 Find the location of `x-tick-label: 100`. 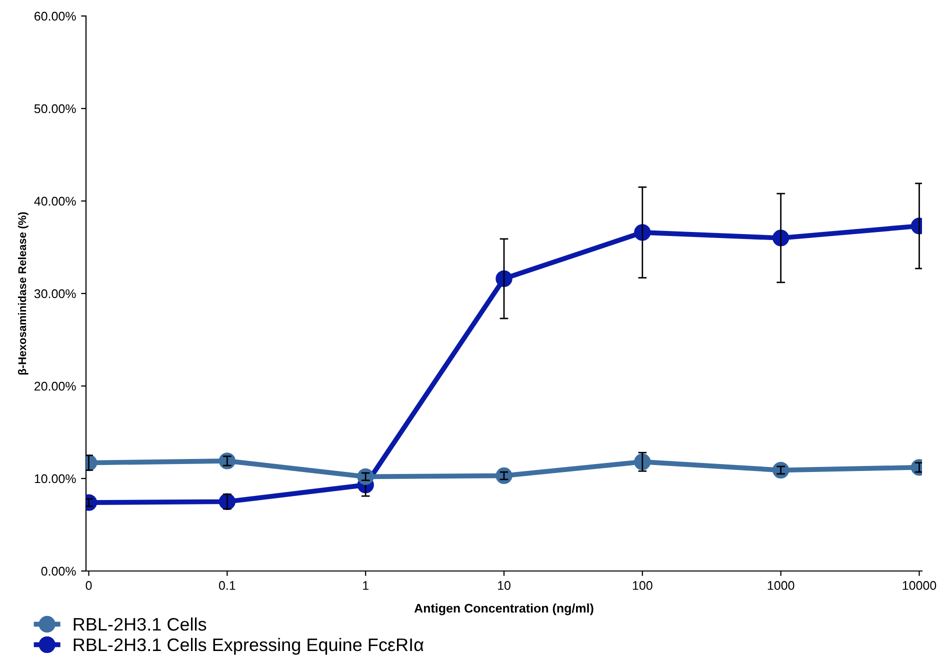

x-tick-label: 100 is located at coordinates (642, 585).